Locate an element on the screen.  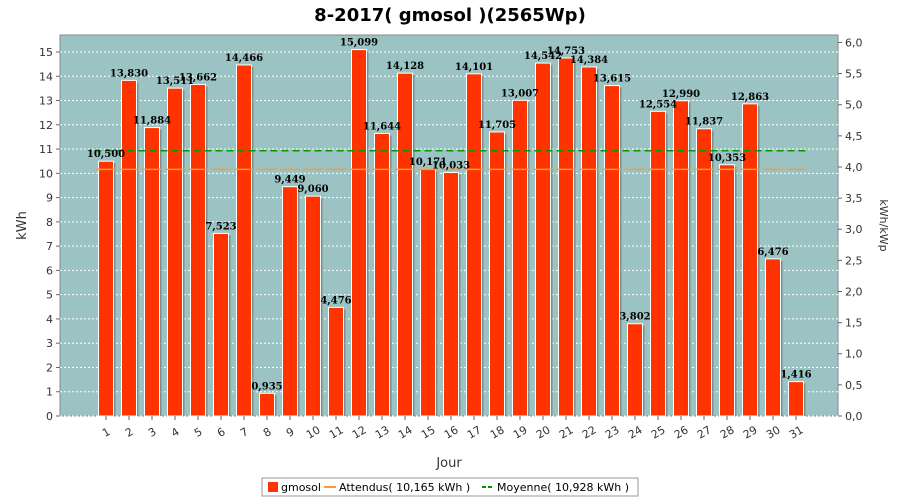
x-tick-label: 7 is located at coordinates (244, 432).